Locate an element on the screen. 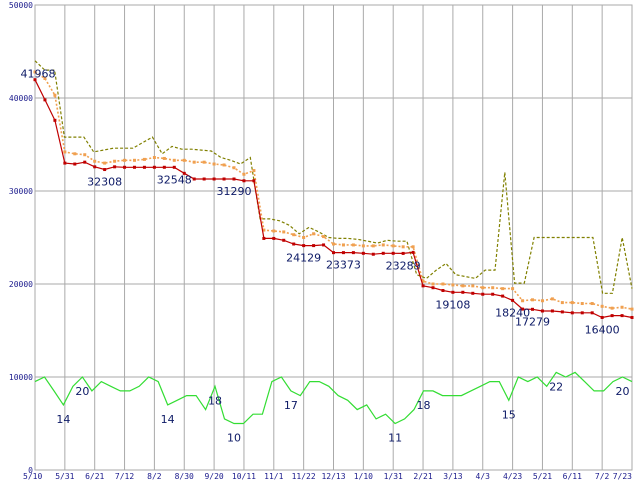 This screenshot has height=480, width=640. x-tick-label: 4/3 is located at coordinates (483, 476).